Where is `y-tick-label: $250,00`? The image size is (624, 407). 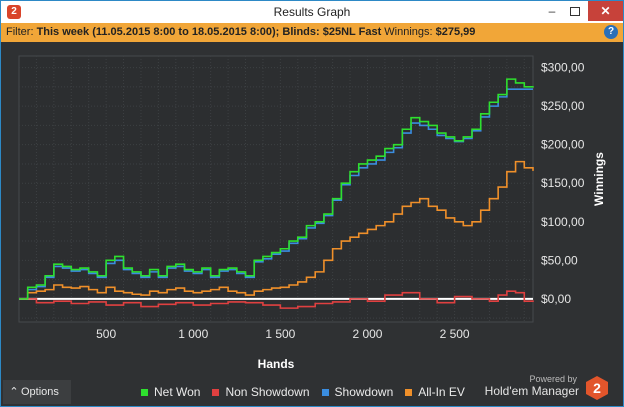
y-tick-label: $250,00 is located at coordinates (563, 106).